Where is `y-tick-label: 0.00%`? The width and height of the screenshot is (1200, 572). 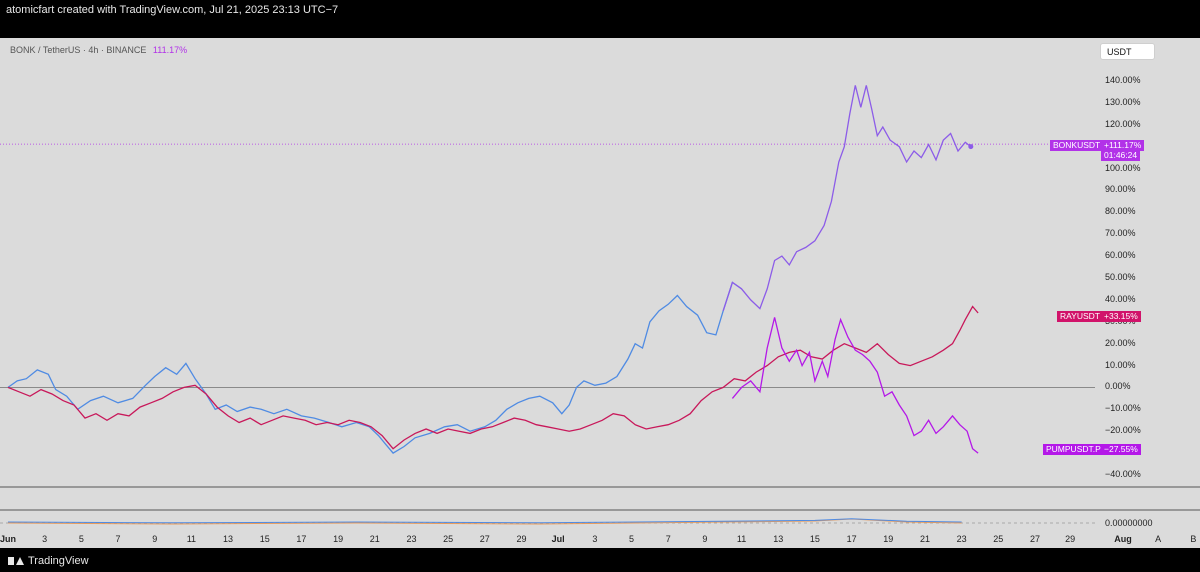 y-tick-label: 0.00% is located at coordinates (1118, 386).